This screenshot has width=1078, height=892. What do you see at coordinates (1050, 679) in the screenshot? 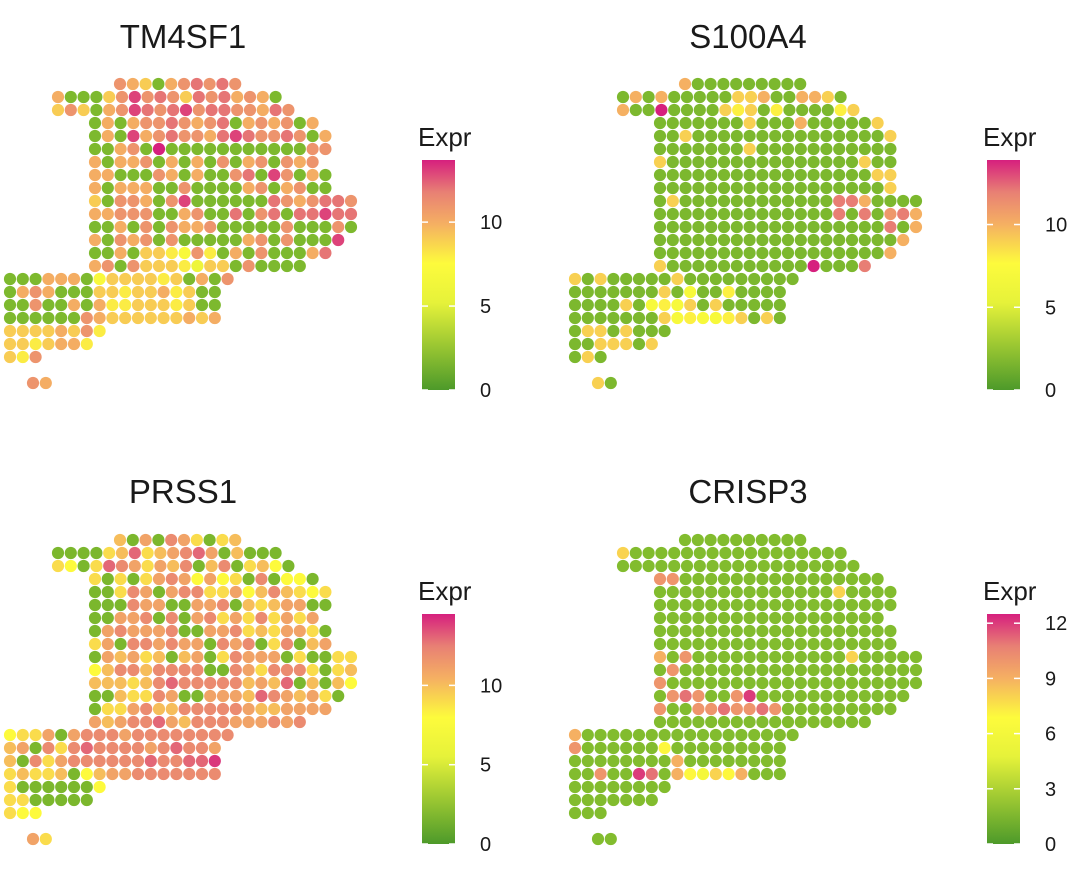
I see `legend-tick-label: 9` at bounding box center [1050, 679].